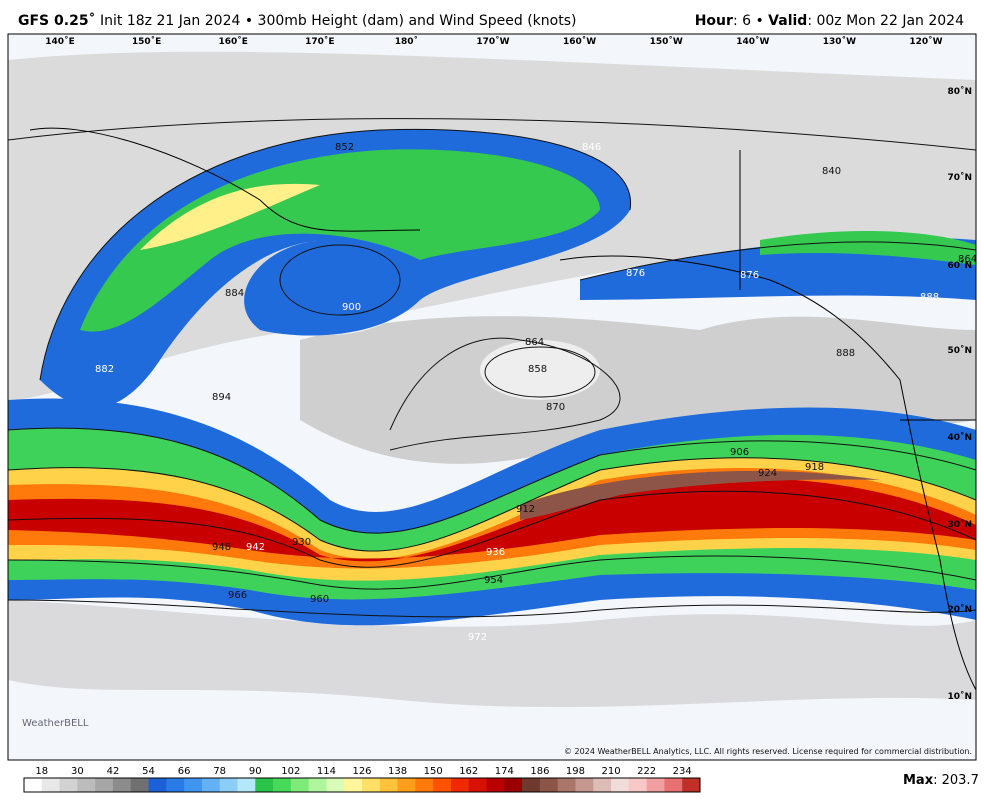  Describe the element at coordinates (646, 771) in the screenshot. I see `colorbar-label: 222` at that location.